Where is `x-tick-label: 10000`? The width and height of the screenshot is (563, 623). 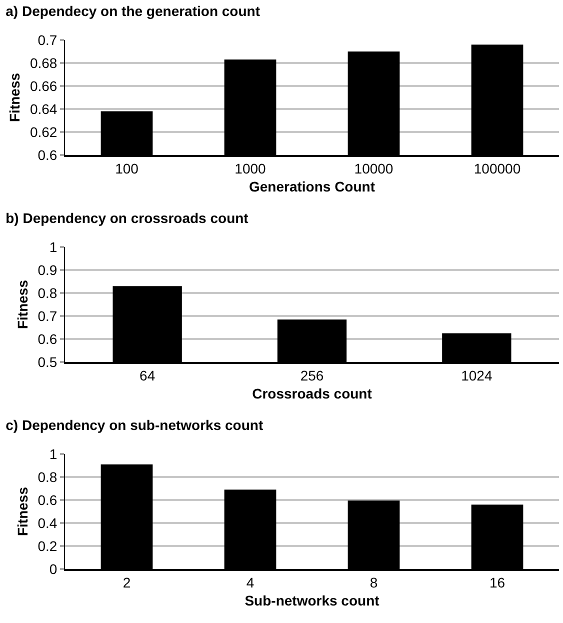
x-tick-label: 10000 is located at coordinates (374, 168).